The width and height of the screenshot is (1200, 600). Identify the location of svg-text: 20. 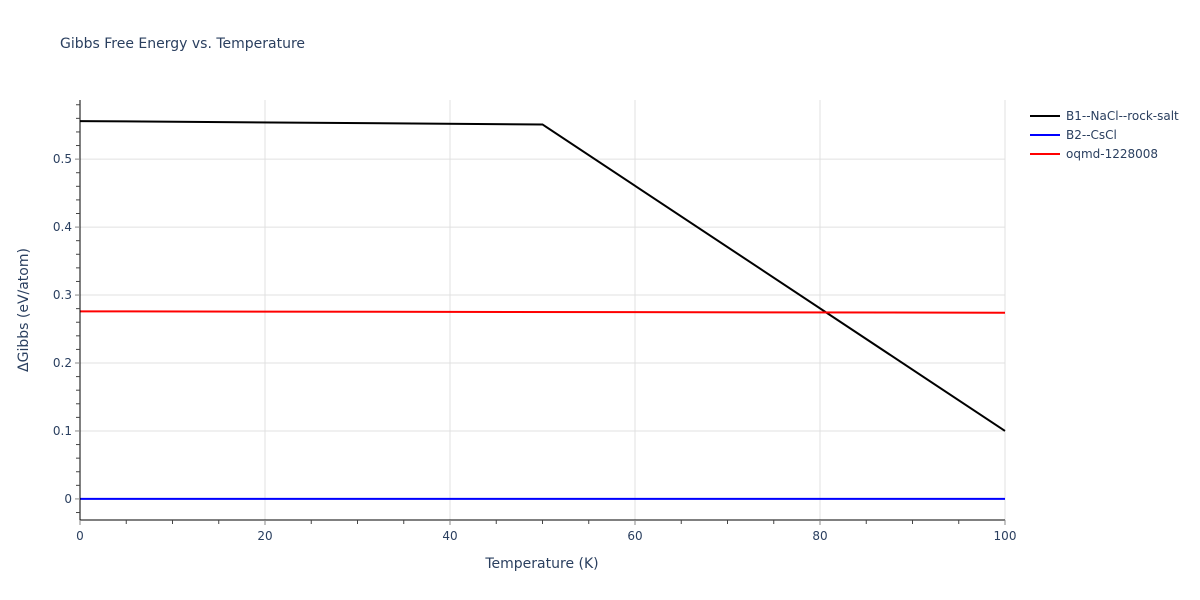
(264, 536).